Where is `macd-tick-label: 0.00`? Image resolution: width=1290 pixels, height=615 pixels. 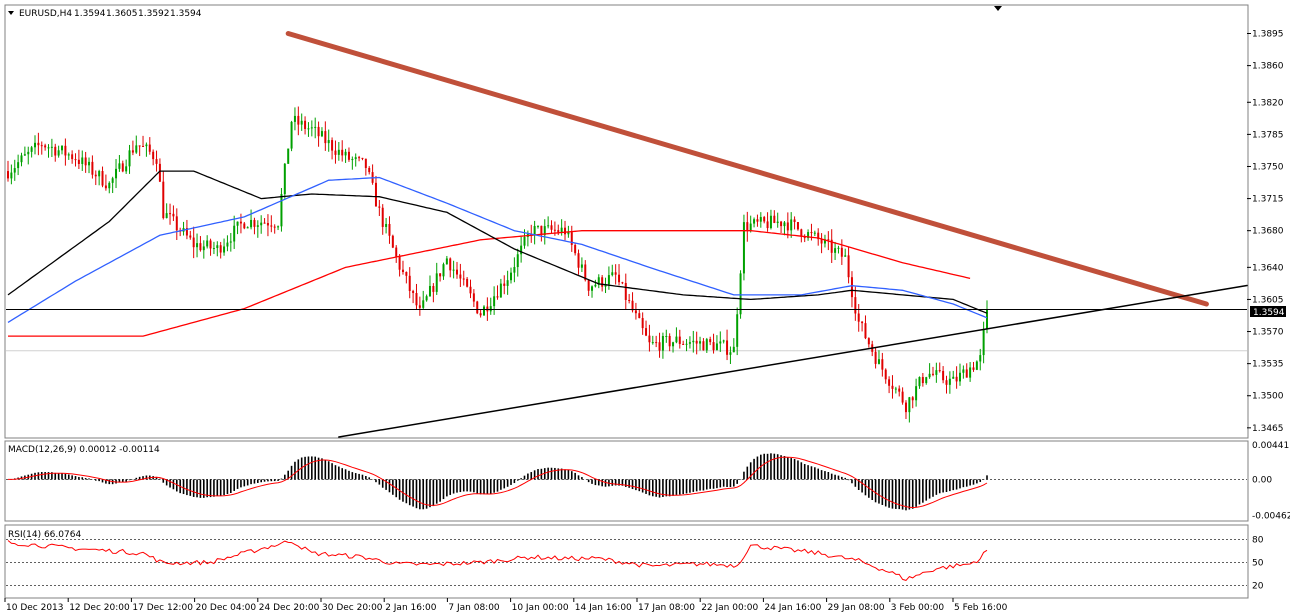 macd-tick-label: 0.00 is located at coordinates (1262, 480).